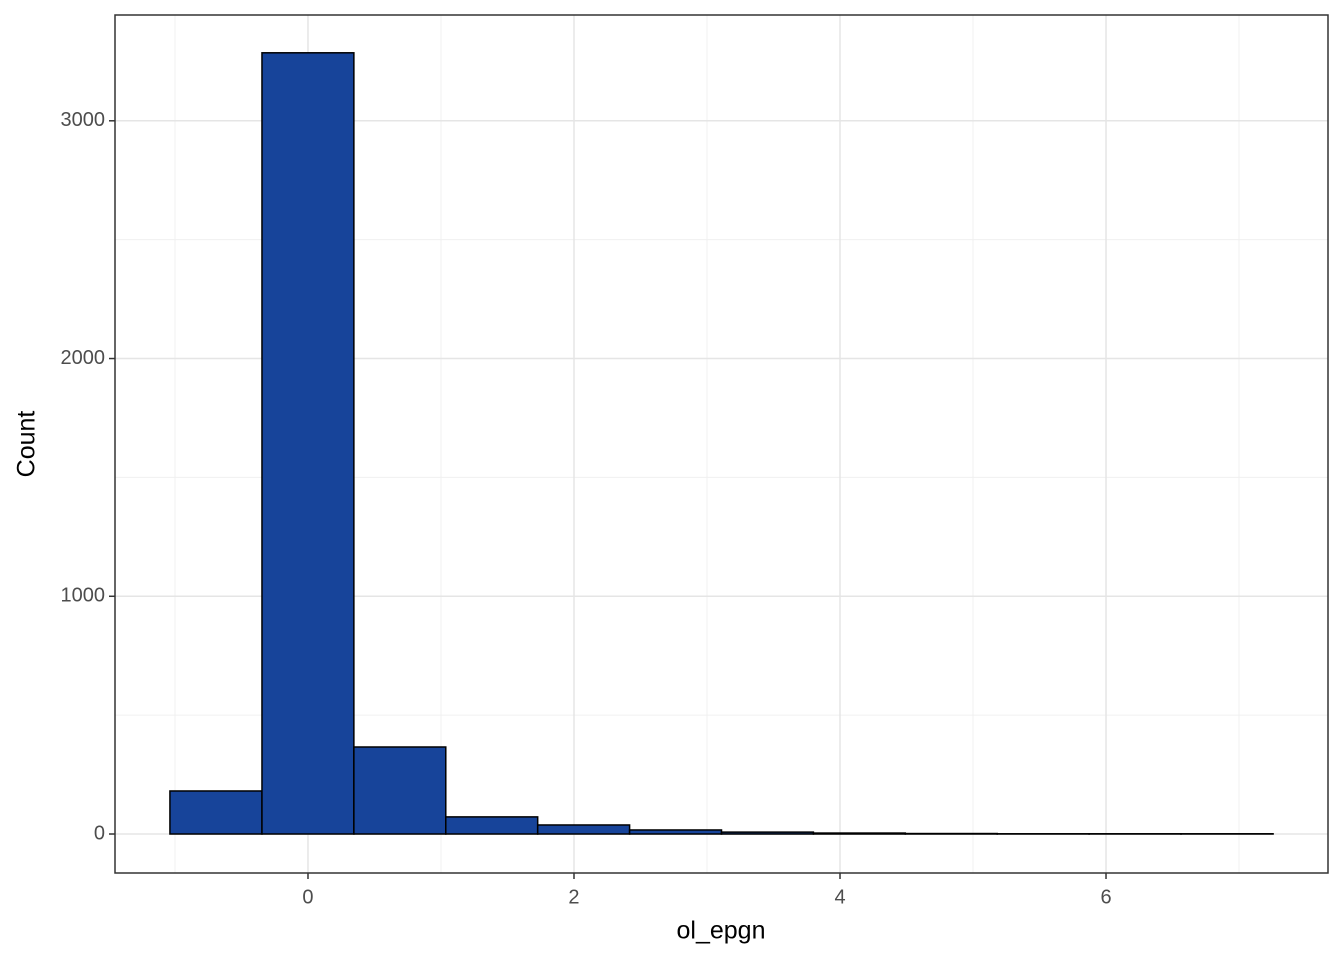 This screenshot has width=1344, height=960. Describe the element at coordinates (307, 897) in the screenshot. I see `x-tick-label: 0` at that location.